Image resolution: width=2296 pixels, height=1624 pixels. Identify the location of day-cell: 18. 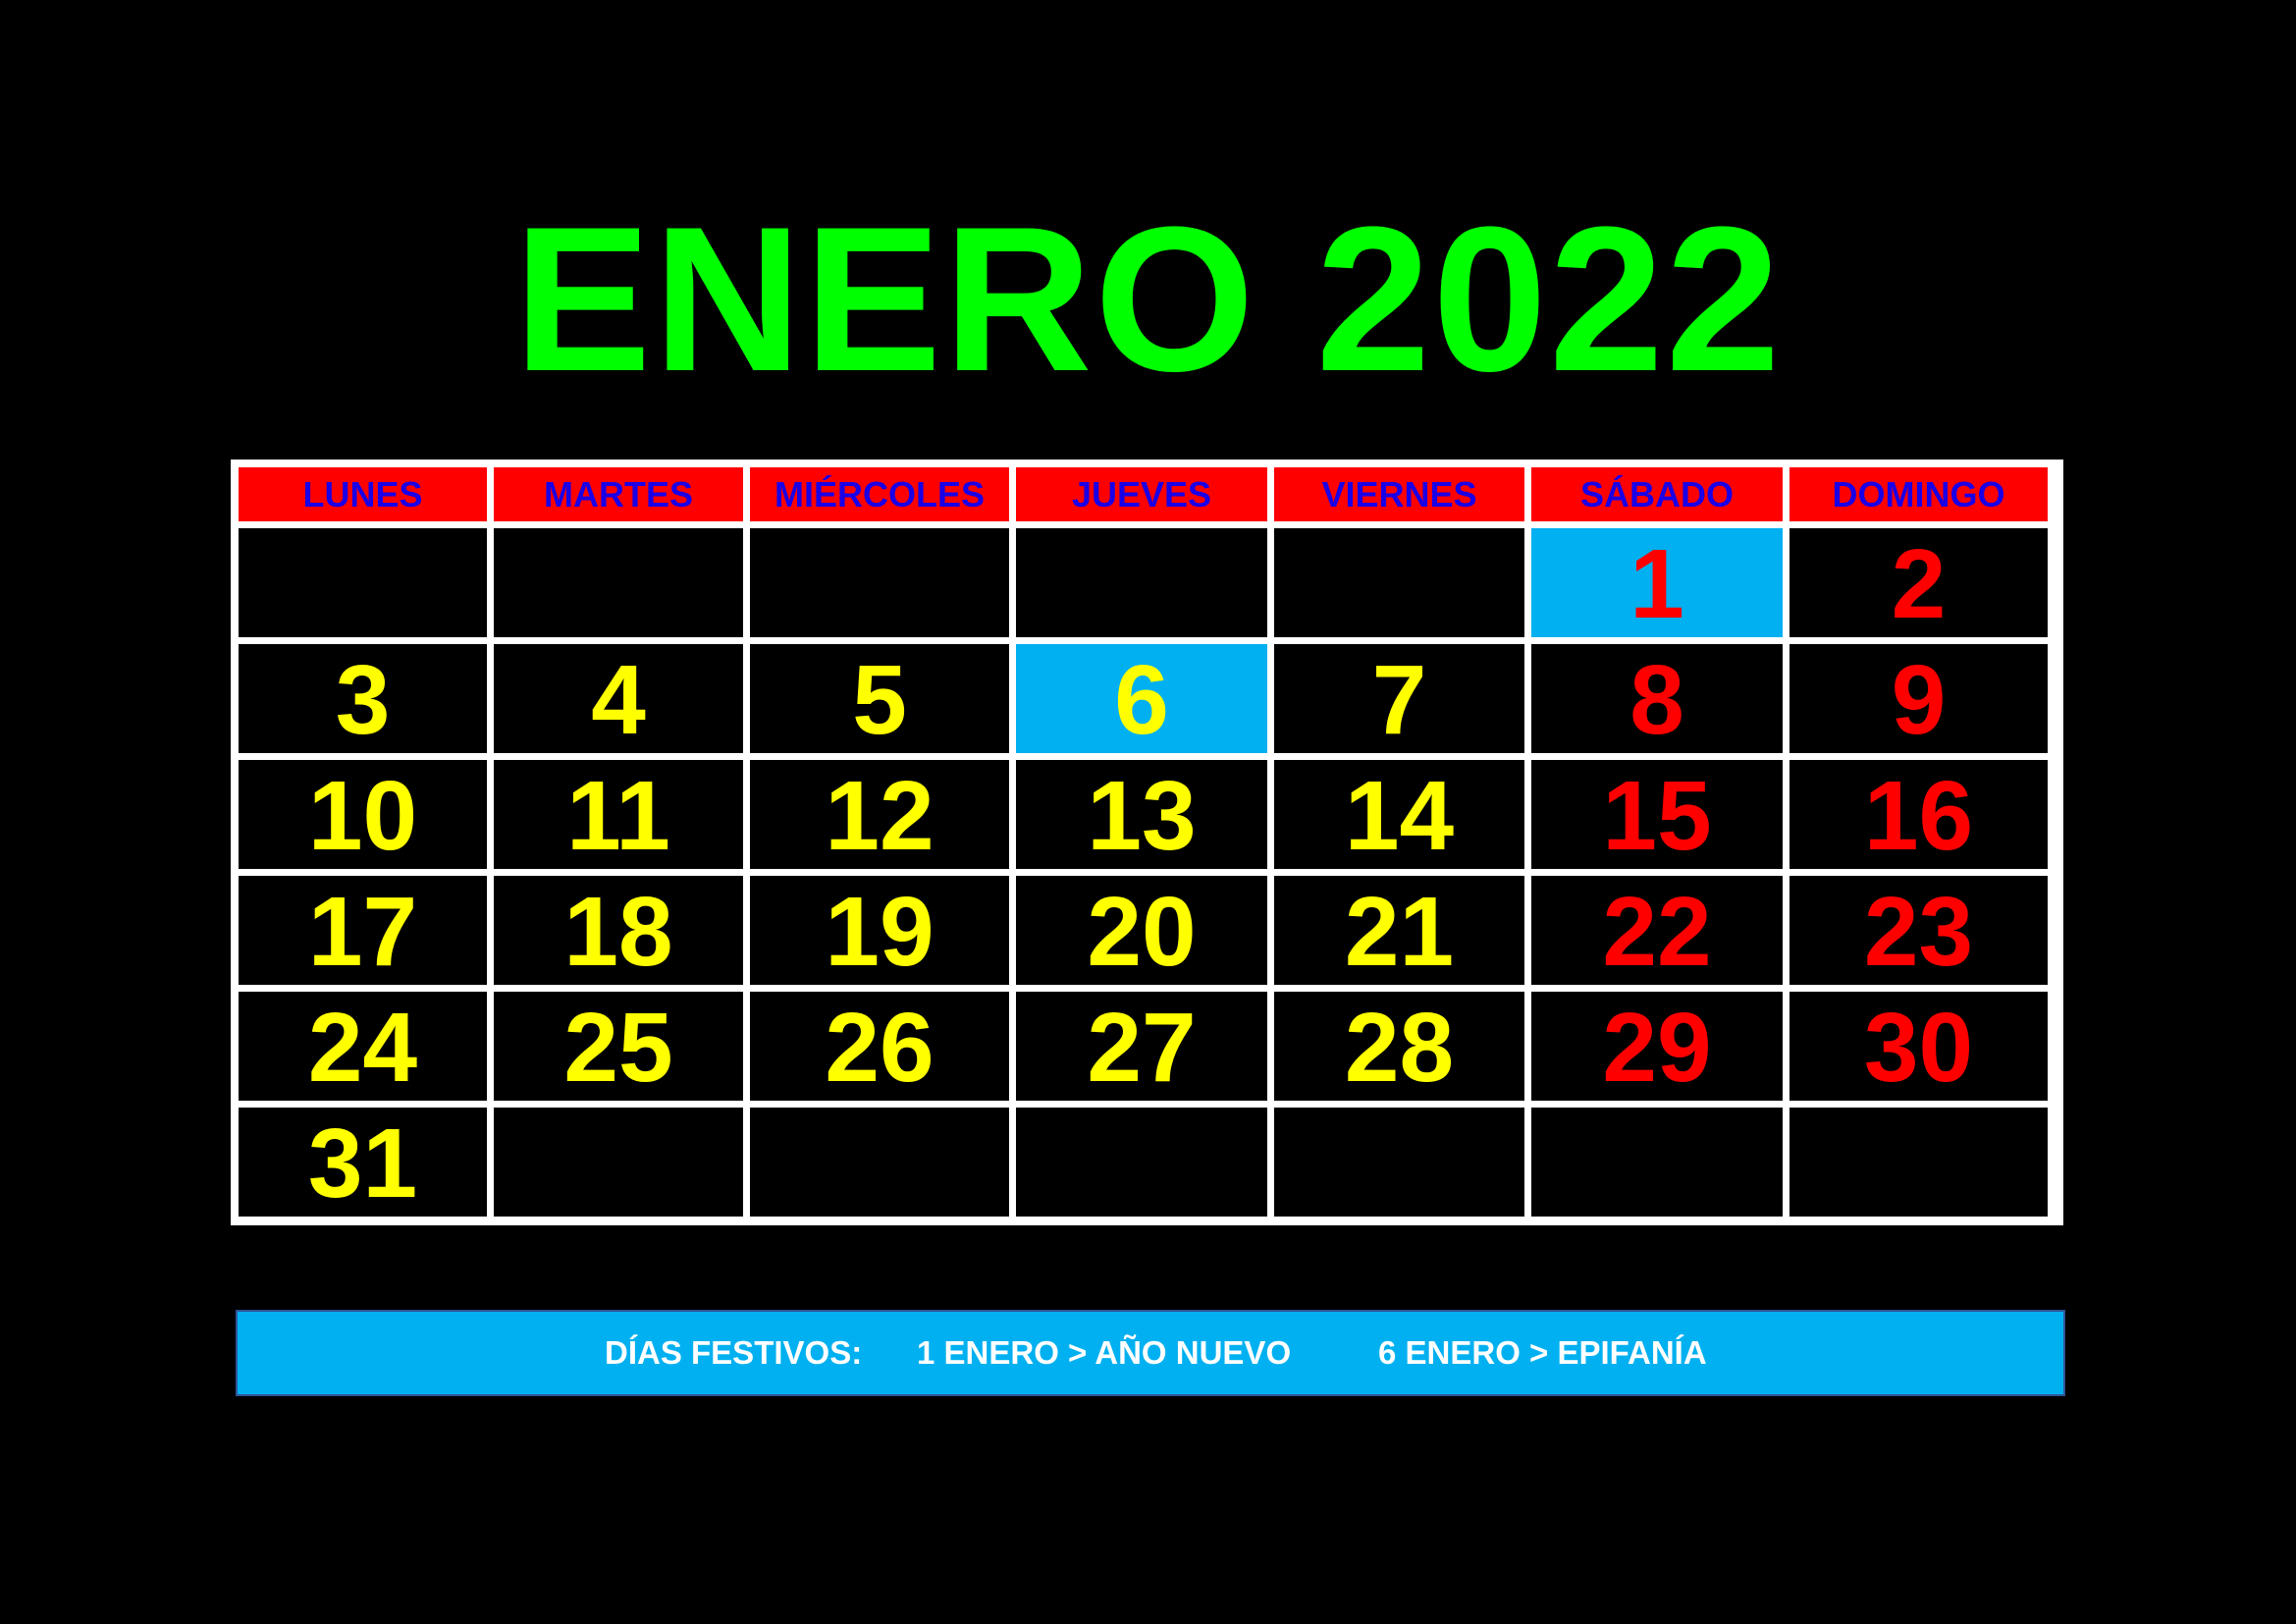
(618, 930).